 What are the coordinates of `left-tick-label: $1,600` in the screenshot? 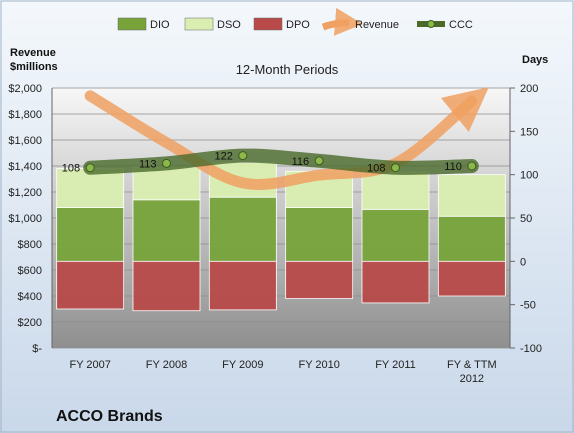 It's located at (25, 141).